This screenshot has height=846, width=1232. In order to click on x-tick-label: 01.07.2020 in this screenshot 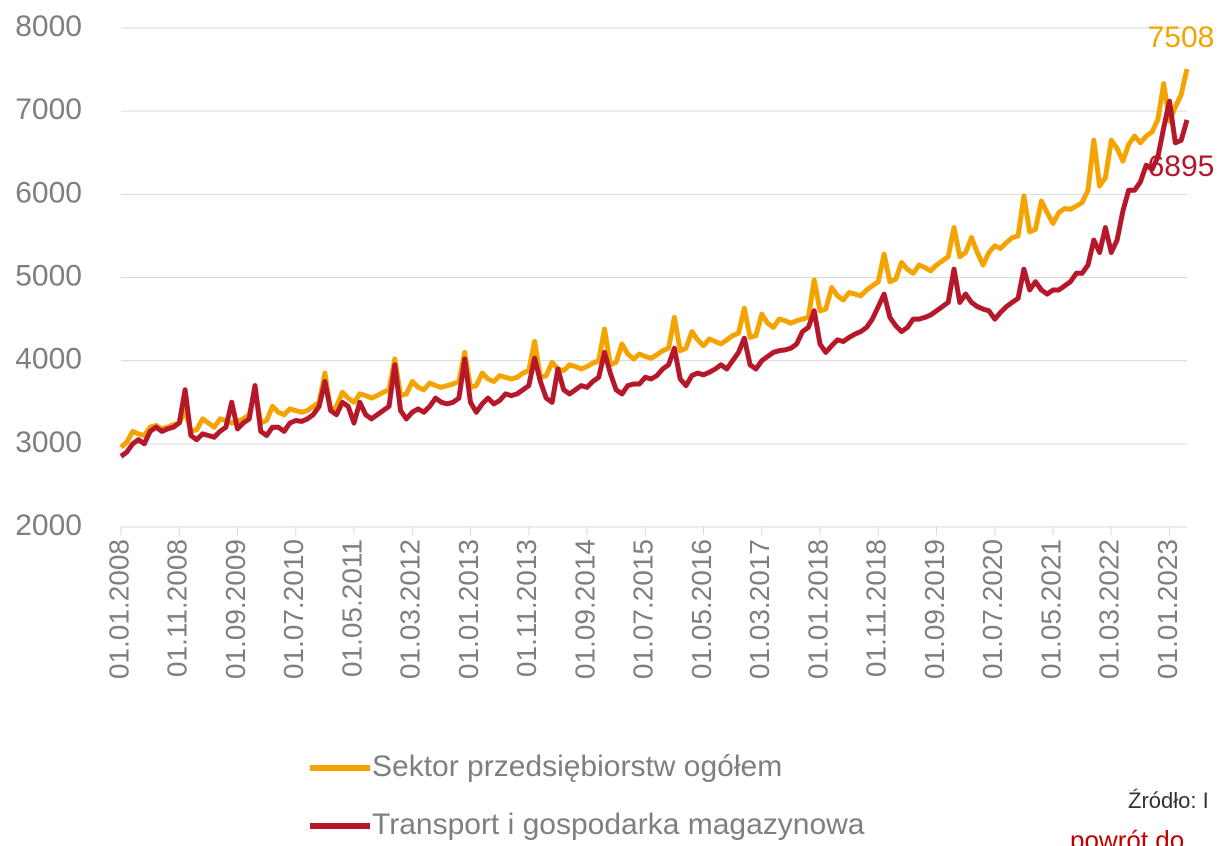, I will do `click(992, 609)`.